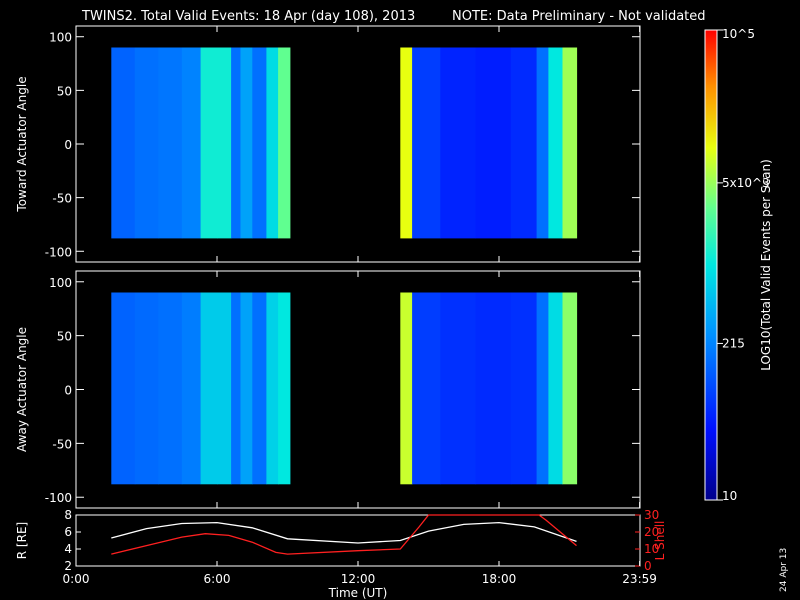 The image size is (800, 600). What do you see at coordinates (743, 265) in the screenshot?
I see `colorbar-ticks: 10 215 5x10^3 10^5` at bounding box center [743, 265].